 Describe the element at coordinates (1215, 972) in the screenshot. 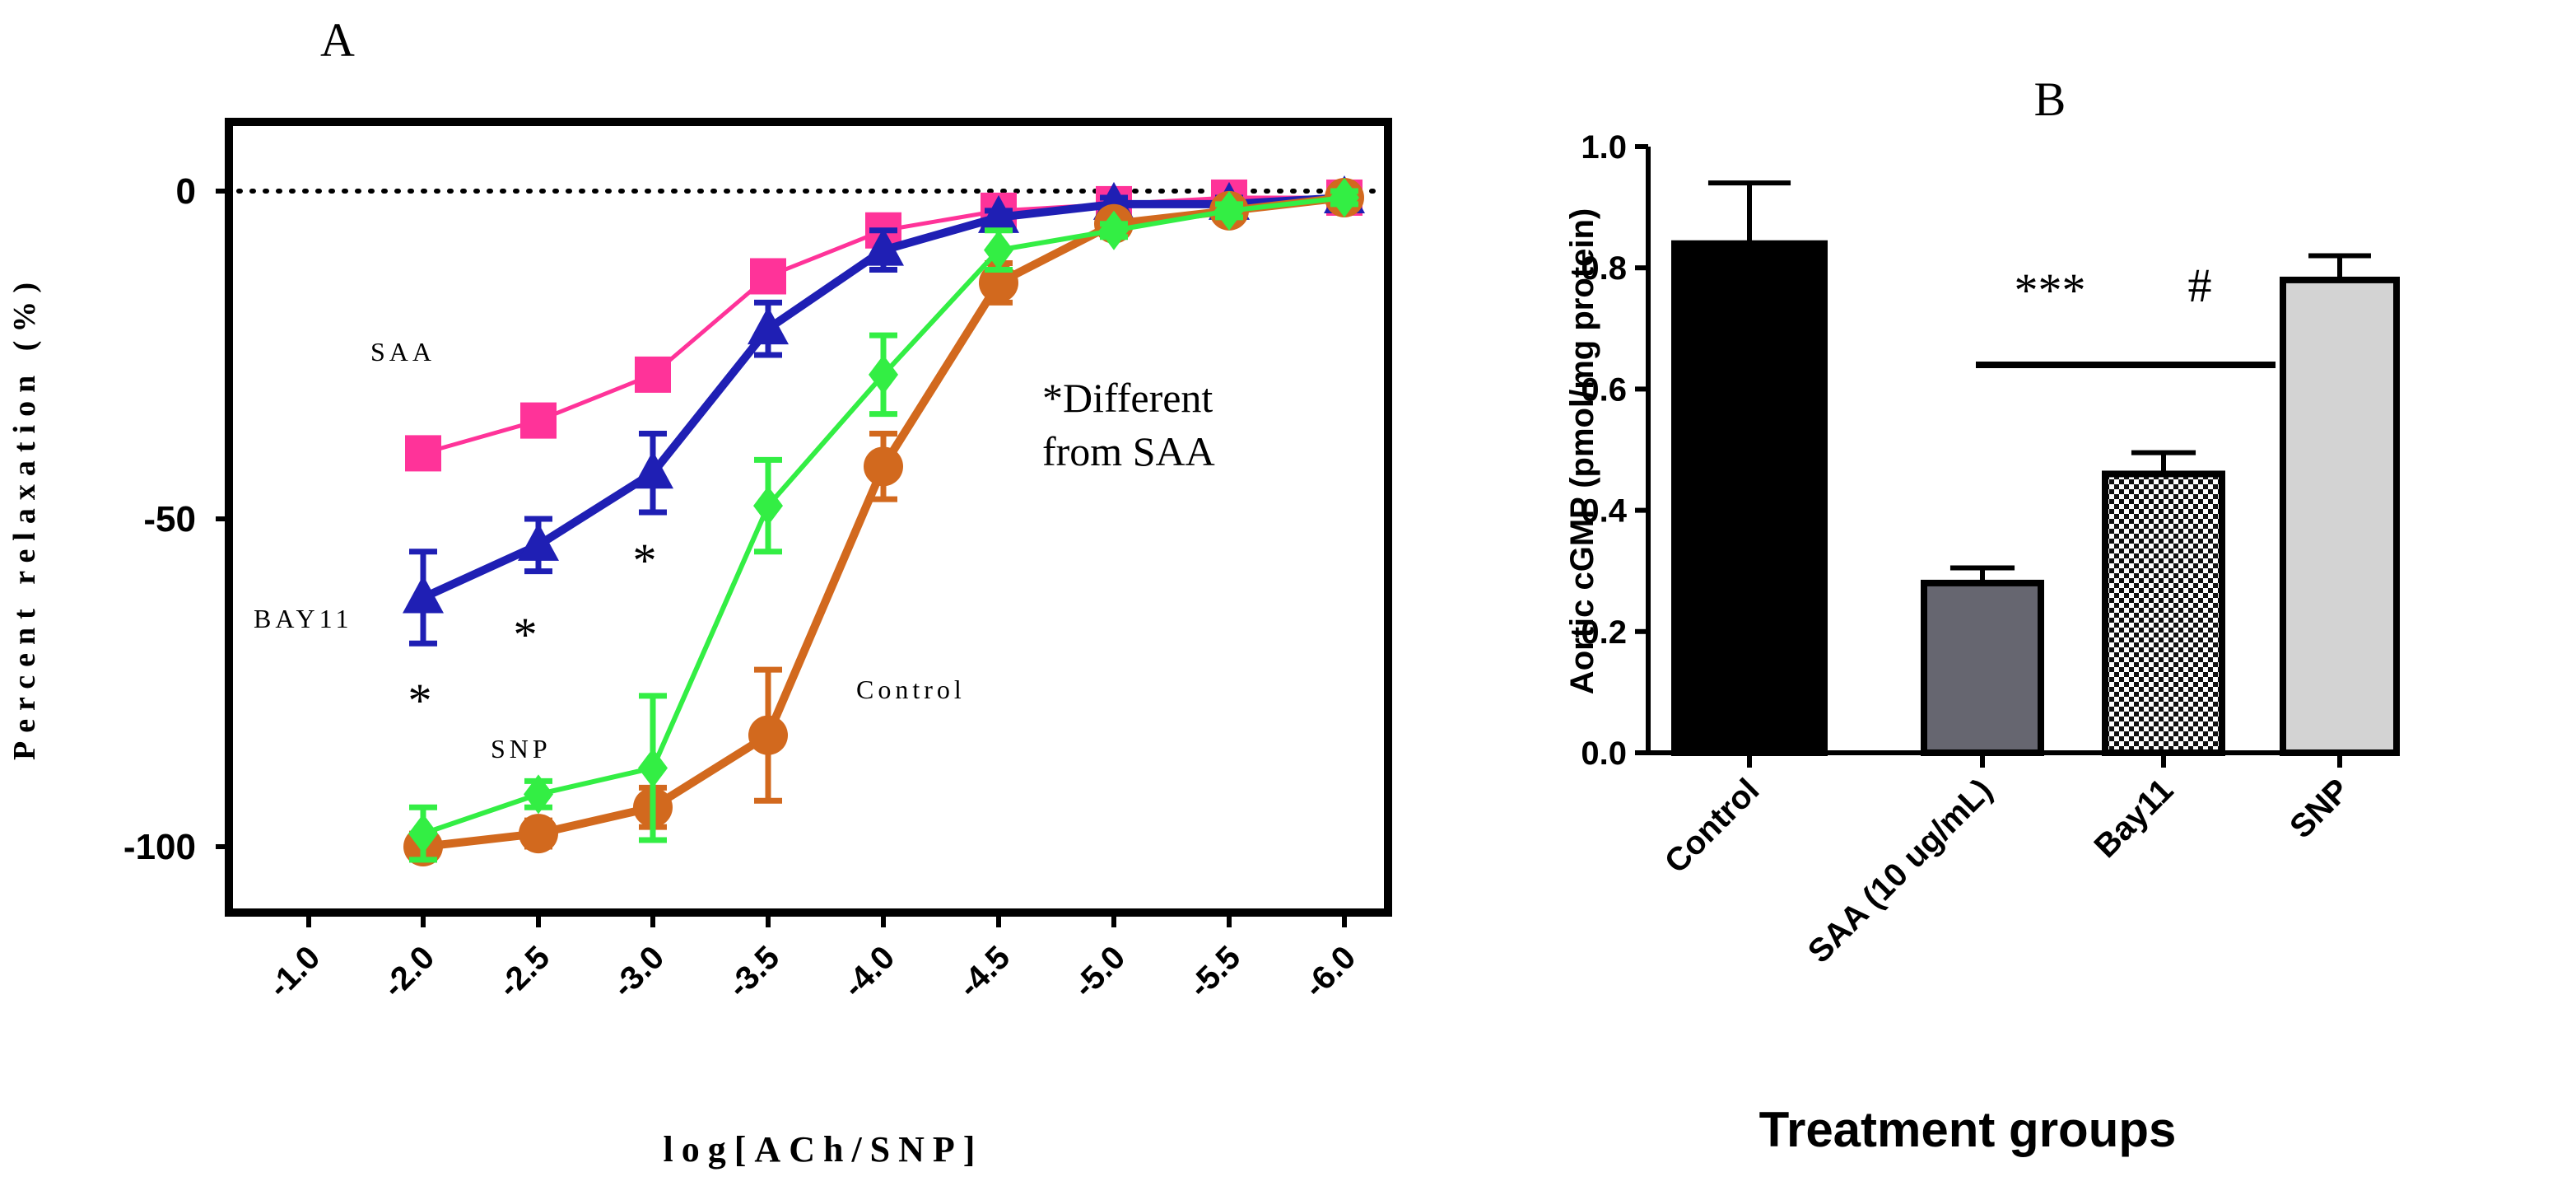

I see `x-tick-label: -5.5` at that location.